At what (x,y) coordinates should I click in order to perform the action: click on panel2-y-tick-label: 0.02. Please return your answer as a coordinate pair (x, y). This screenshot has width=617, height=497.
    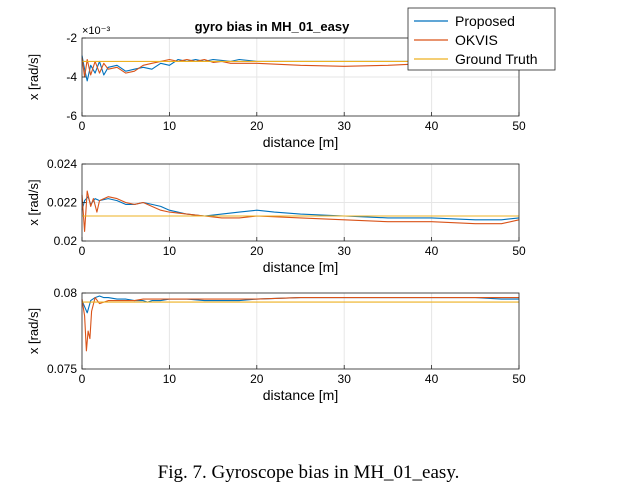
    Looking at the image, I should click on (66, 241).